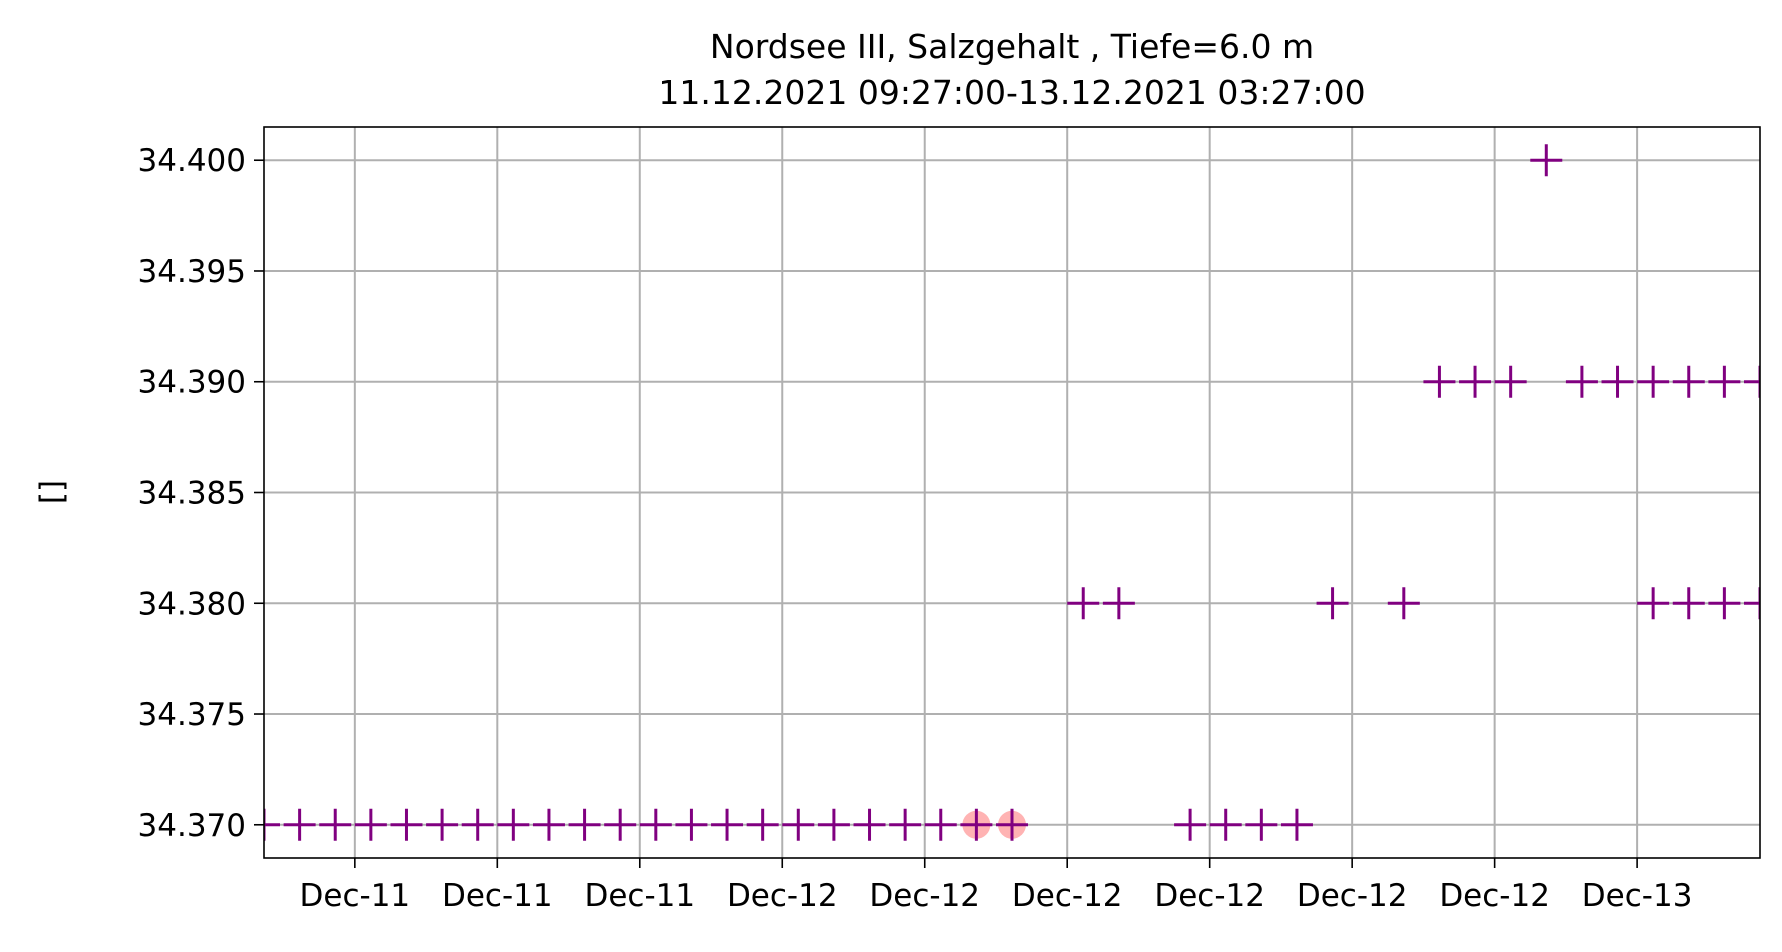  I want to click on y-tick-label: 34.385, so click(192, 494).